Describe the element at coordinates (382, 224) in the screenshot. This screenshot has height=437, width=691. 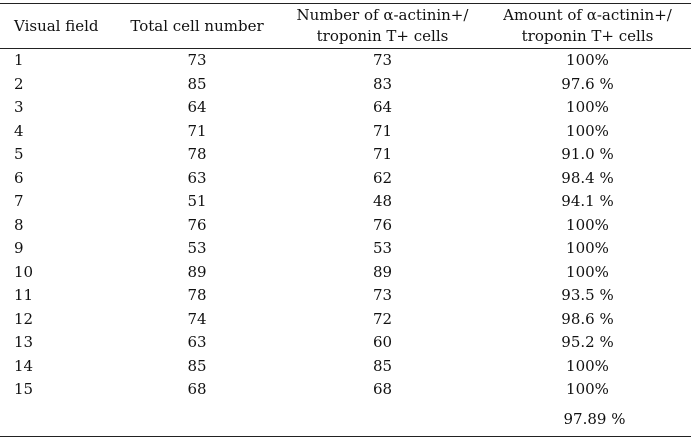
I see `cell-number-positive: 76` at that location.